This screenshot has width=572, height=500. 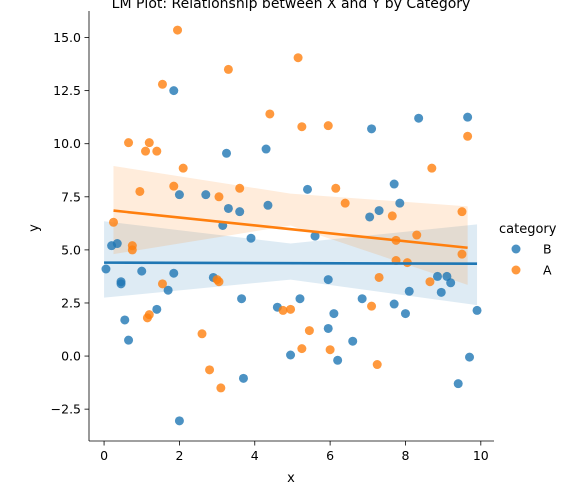 What do you see at coordinates (290, 263) in the screenshot?
I see `regression-line-b` at bounding box center [290, 263].